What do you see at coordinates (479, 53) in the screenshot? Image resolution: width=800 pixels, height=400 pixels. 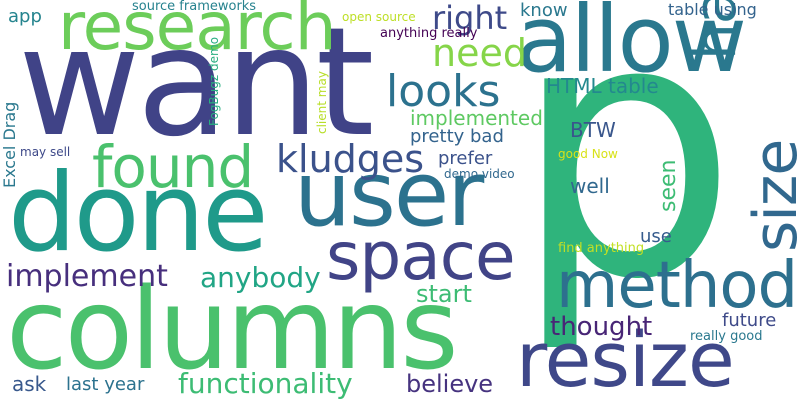 I see `word-need: need` at bounding box center [479, 53].